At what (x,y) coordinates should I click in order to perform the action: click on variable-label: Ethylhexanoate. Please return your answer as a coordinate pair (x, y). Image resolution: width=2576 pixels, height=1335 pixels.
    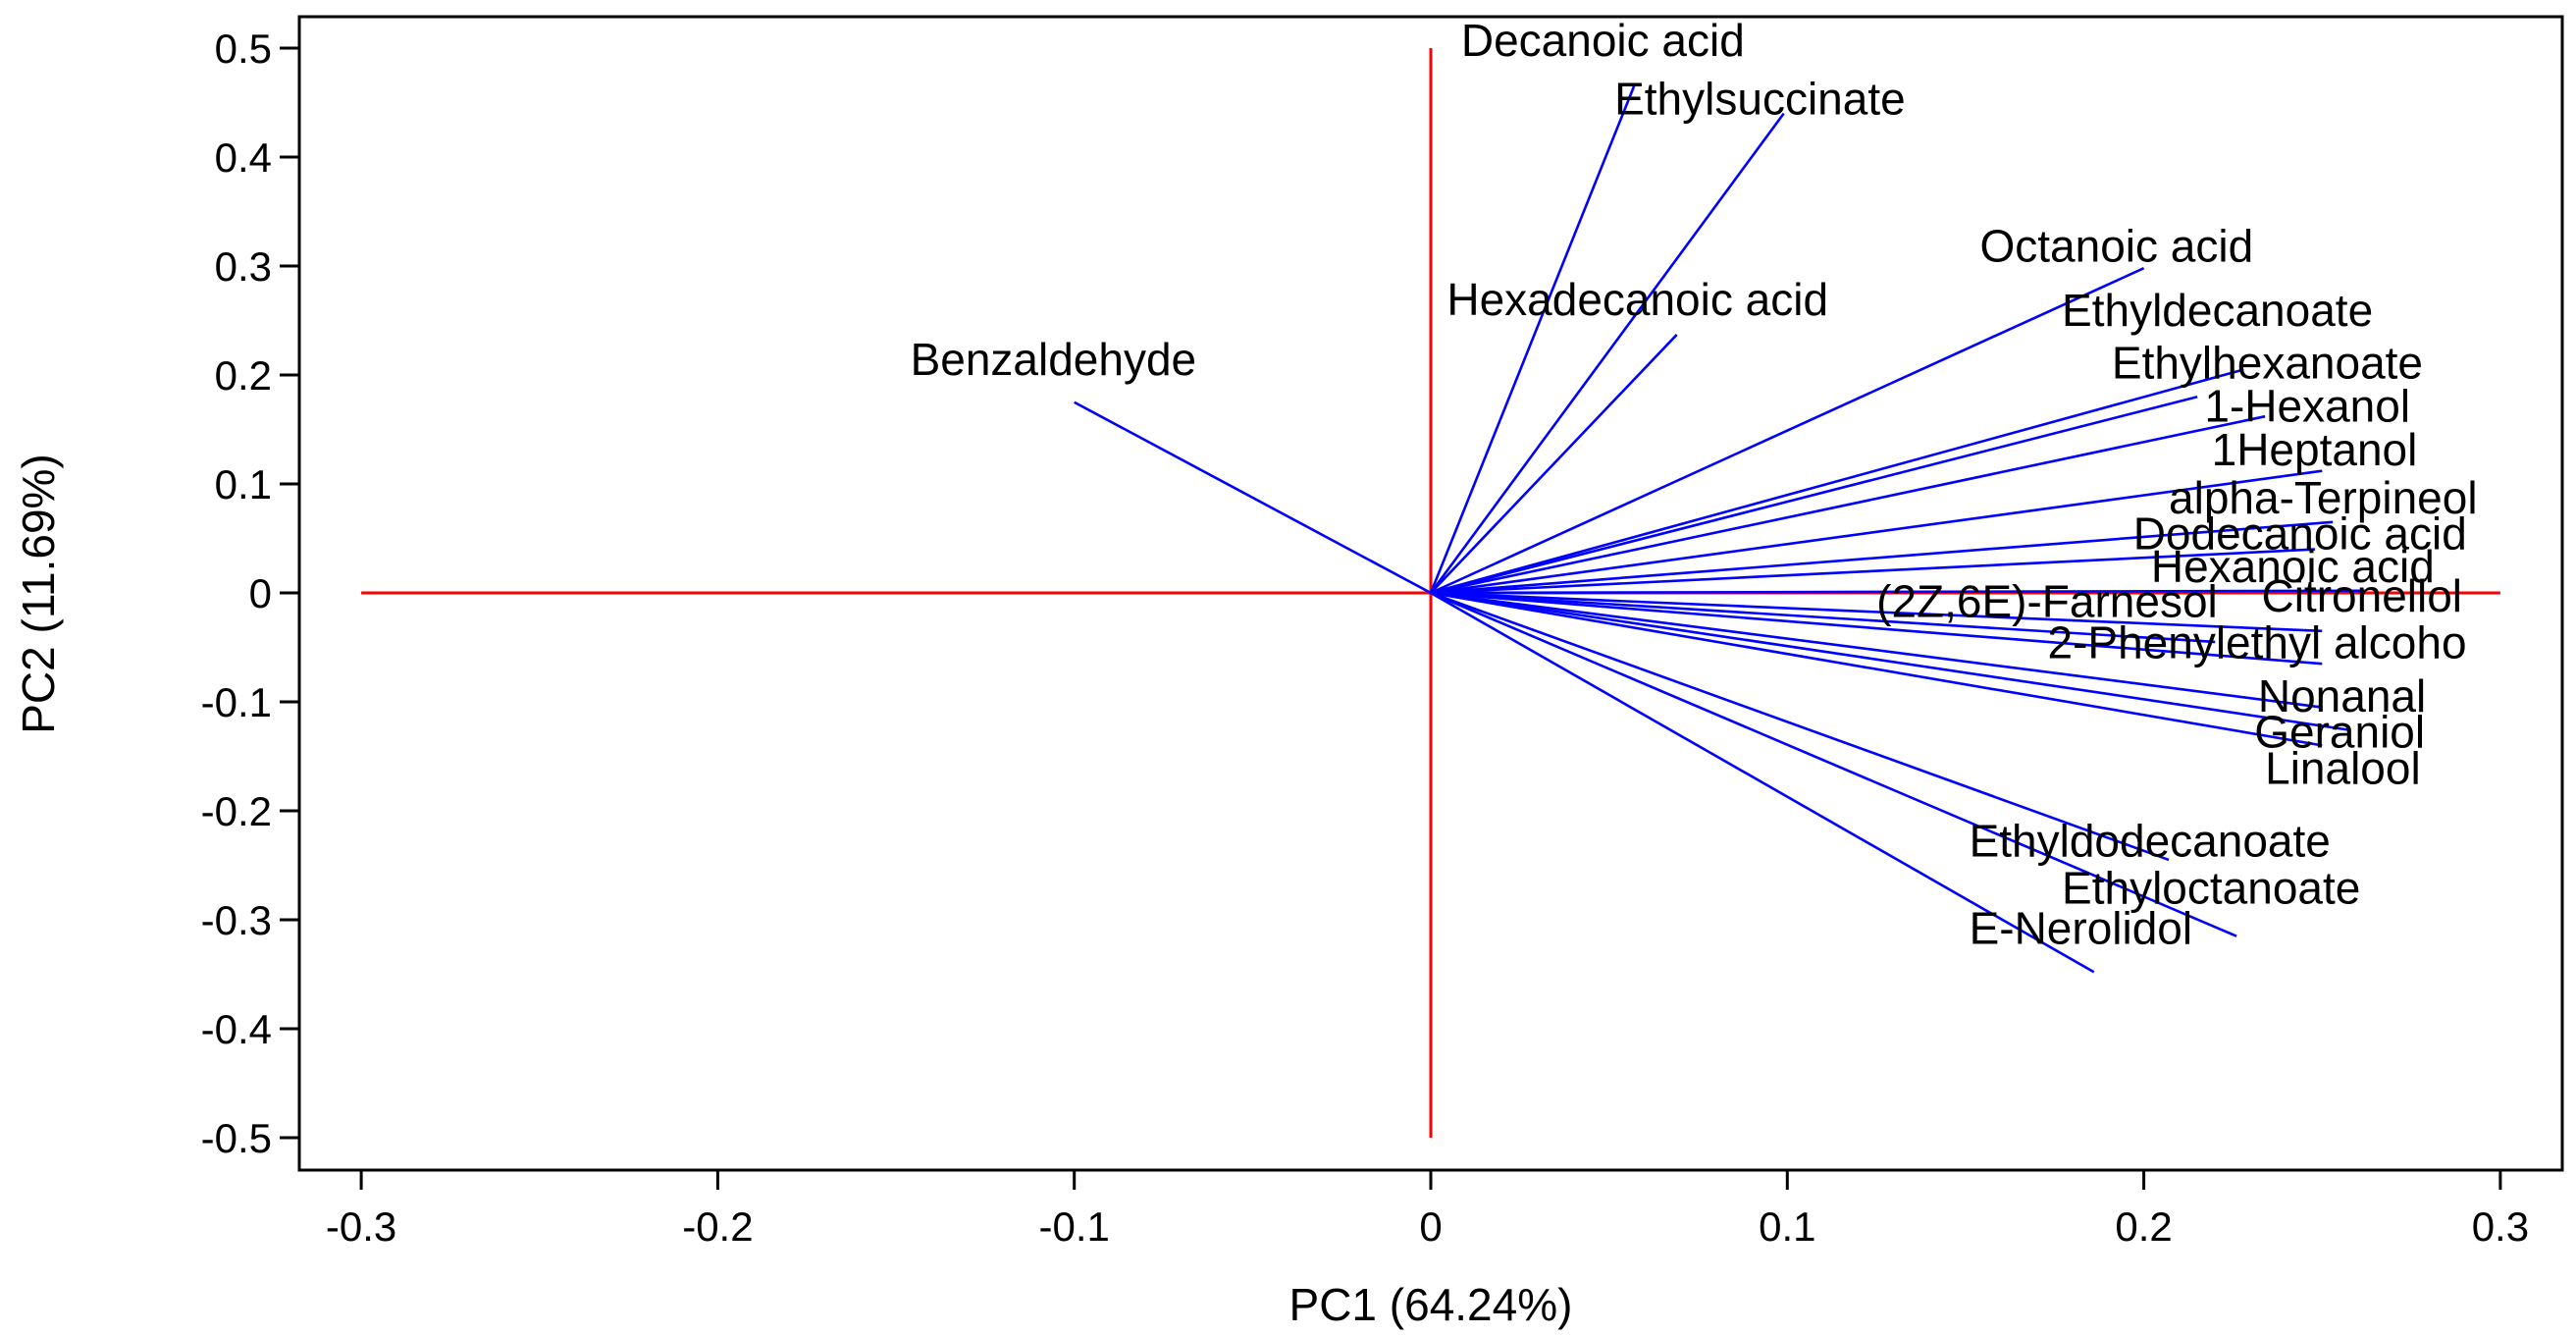
    Looking at the image, I should click on (2267, 362).